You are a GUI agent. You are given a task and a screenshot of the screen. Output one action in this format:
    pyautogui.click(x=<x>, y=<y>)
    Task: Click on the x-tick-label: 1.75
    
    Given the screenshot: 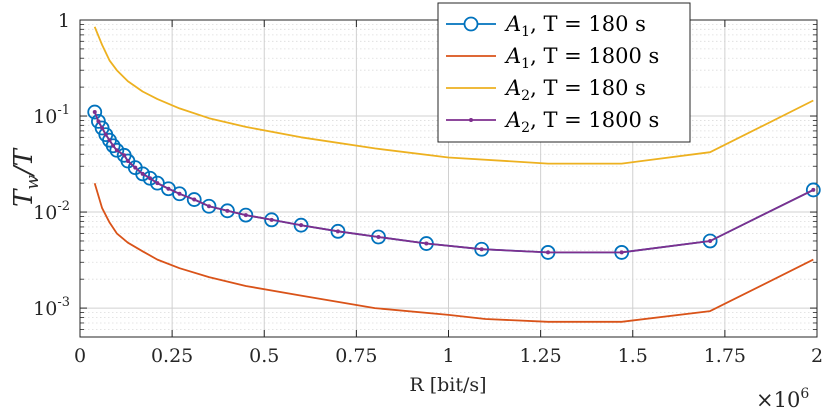 What is the action you would take?
    pyautogui.click(x=725, y=356)
    